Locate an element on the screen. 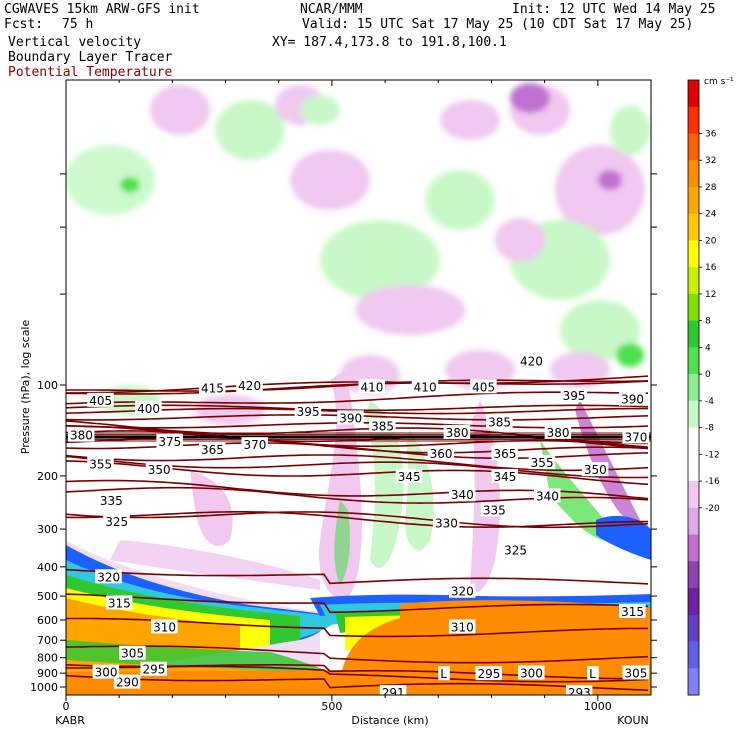  theta-label-extra: 310 is located at coordinates (462, 627).